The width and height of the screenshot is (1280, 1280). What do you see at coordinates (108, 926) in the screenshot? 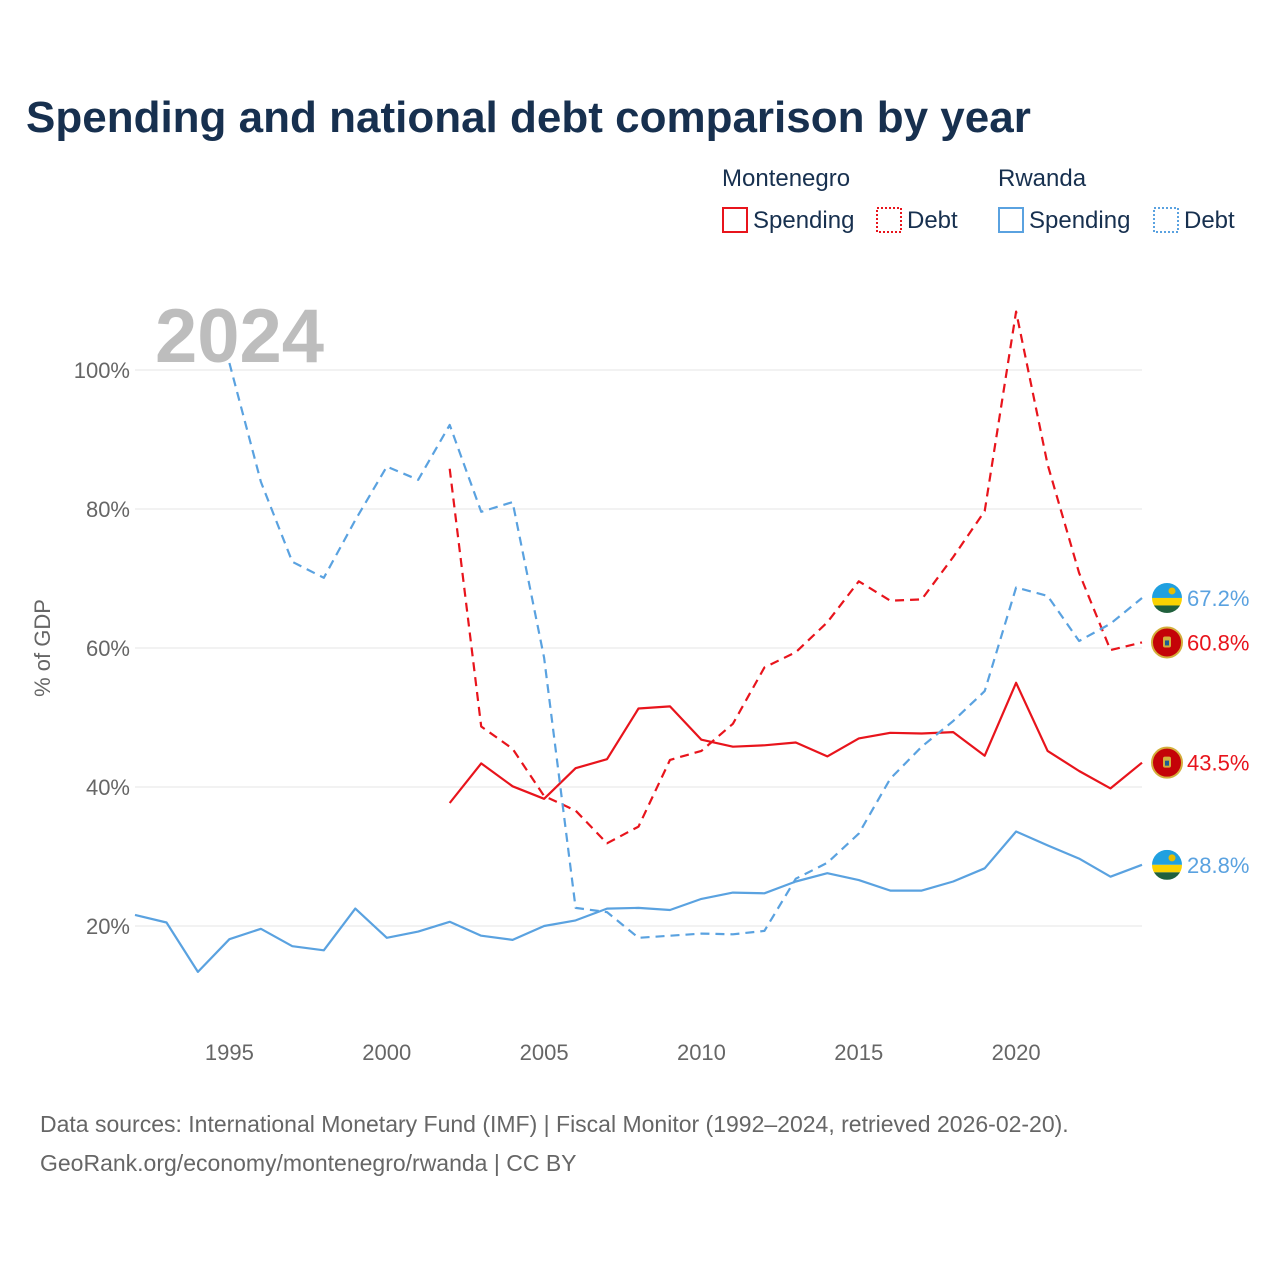
I see `y-tick-label-20: 20%` at bounding box center [108, 926].